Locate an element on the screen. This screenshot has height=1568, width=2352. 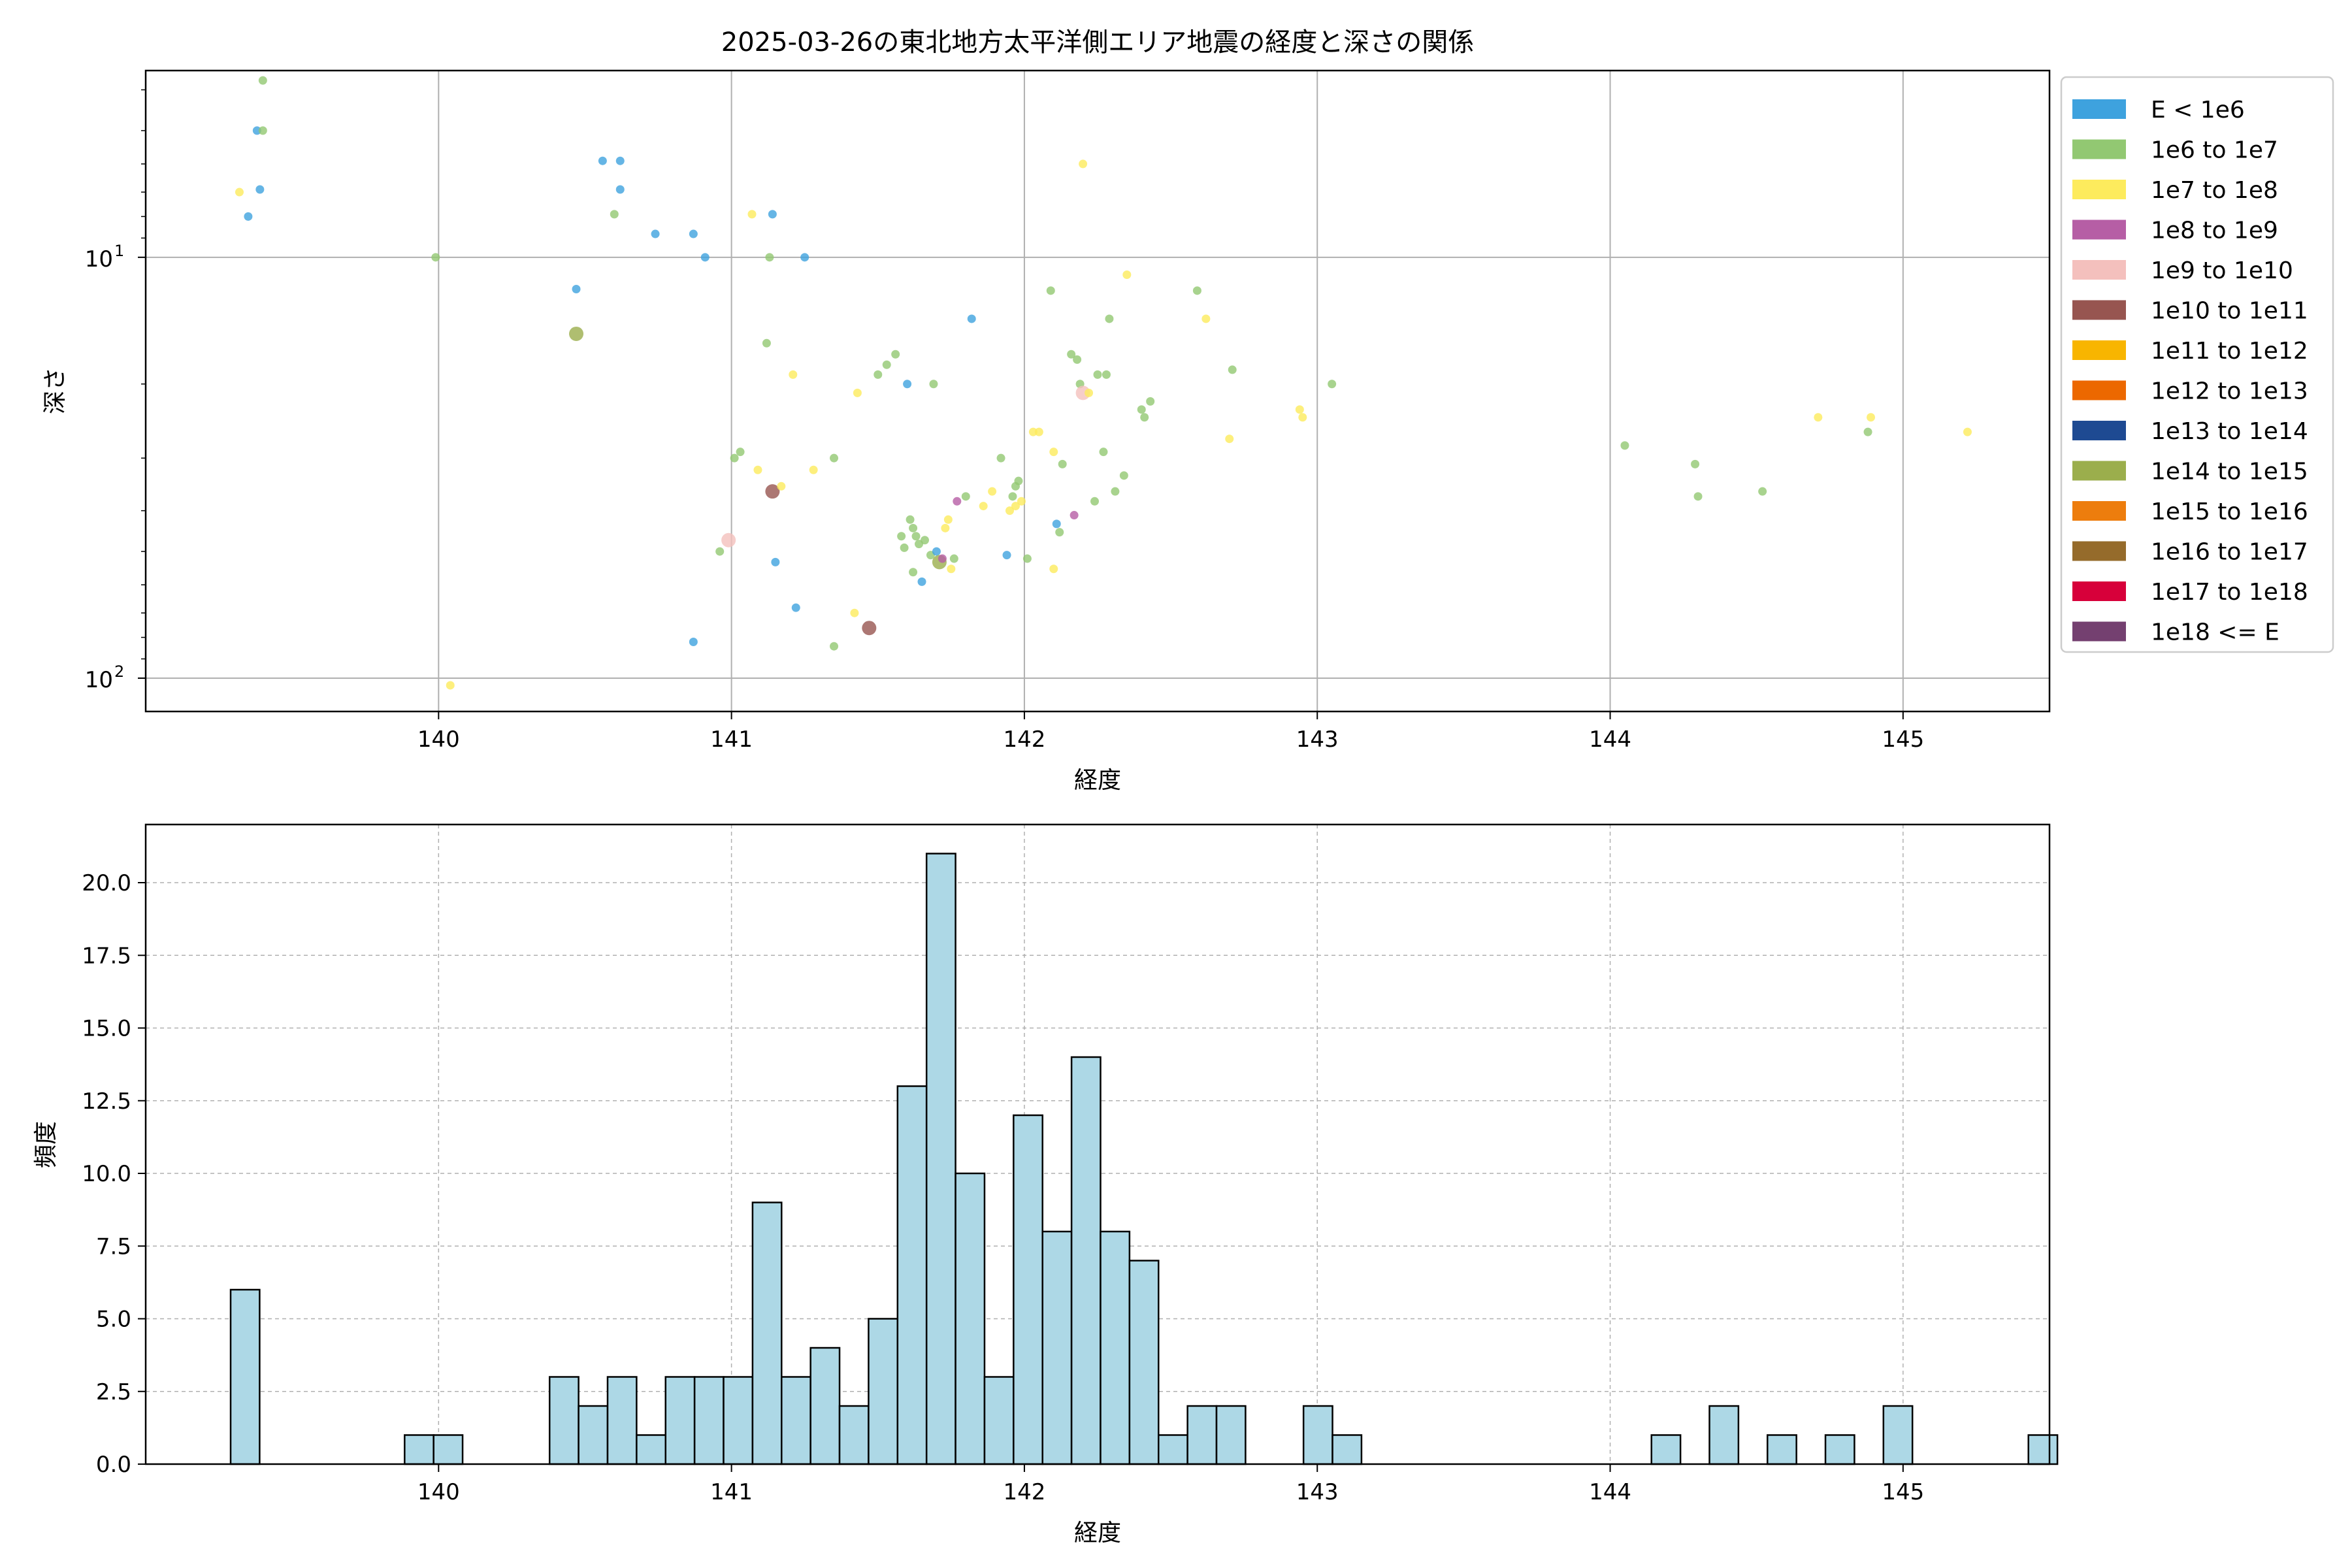
scatter-y-tick-label: 10 is located at coordinates (99, 259).